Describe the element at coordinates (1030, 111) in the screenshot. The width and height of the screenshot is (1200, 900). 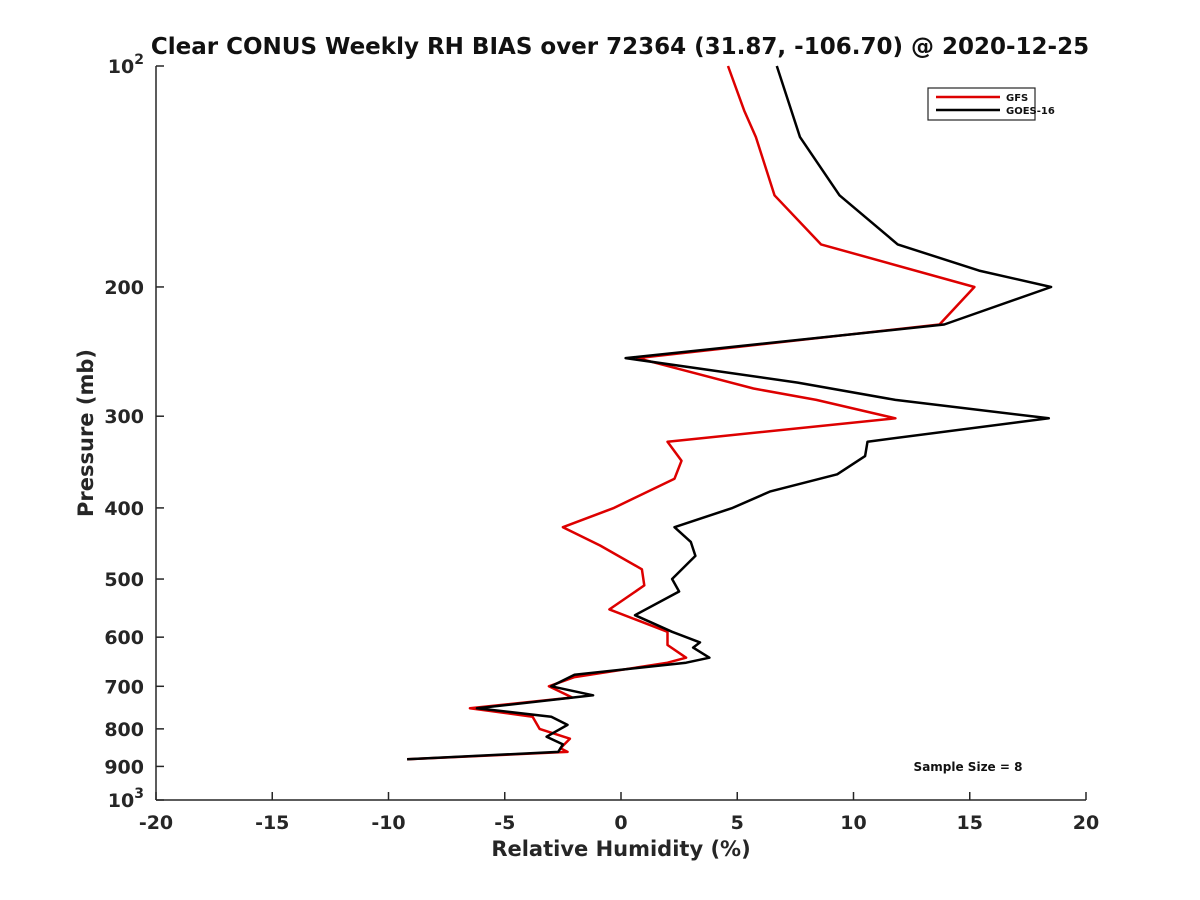
I see `legend-goes16-label: GOES-16` at that location.